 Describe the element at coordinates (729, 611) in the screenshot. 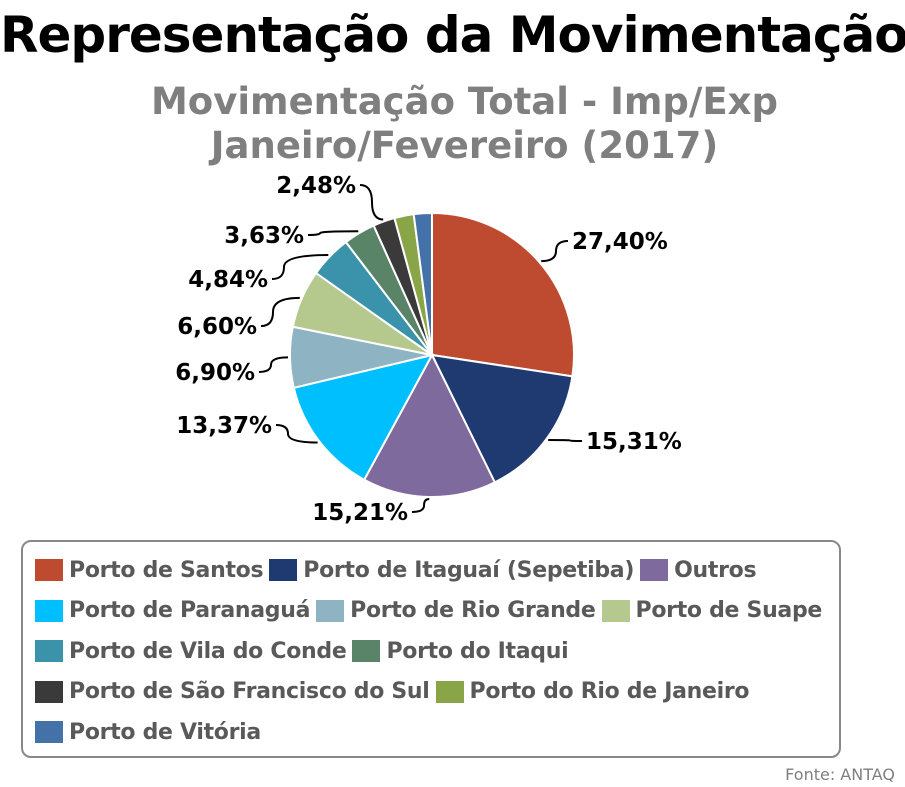

I see `legend-label: Porto de Suape` at that location.